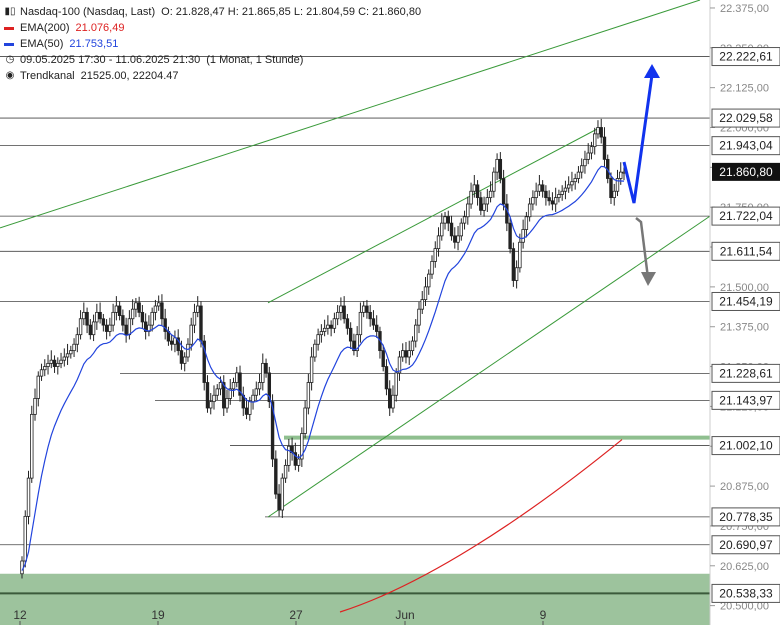 The height and width of the screenshot is (625, 780). I want to click on candles-icon: ▮▯, so click(10, 11).